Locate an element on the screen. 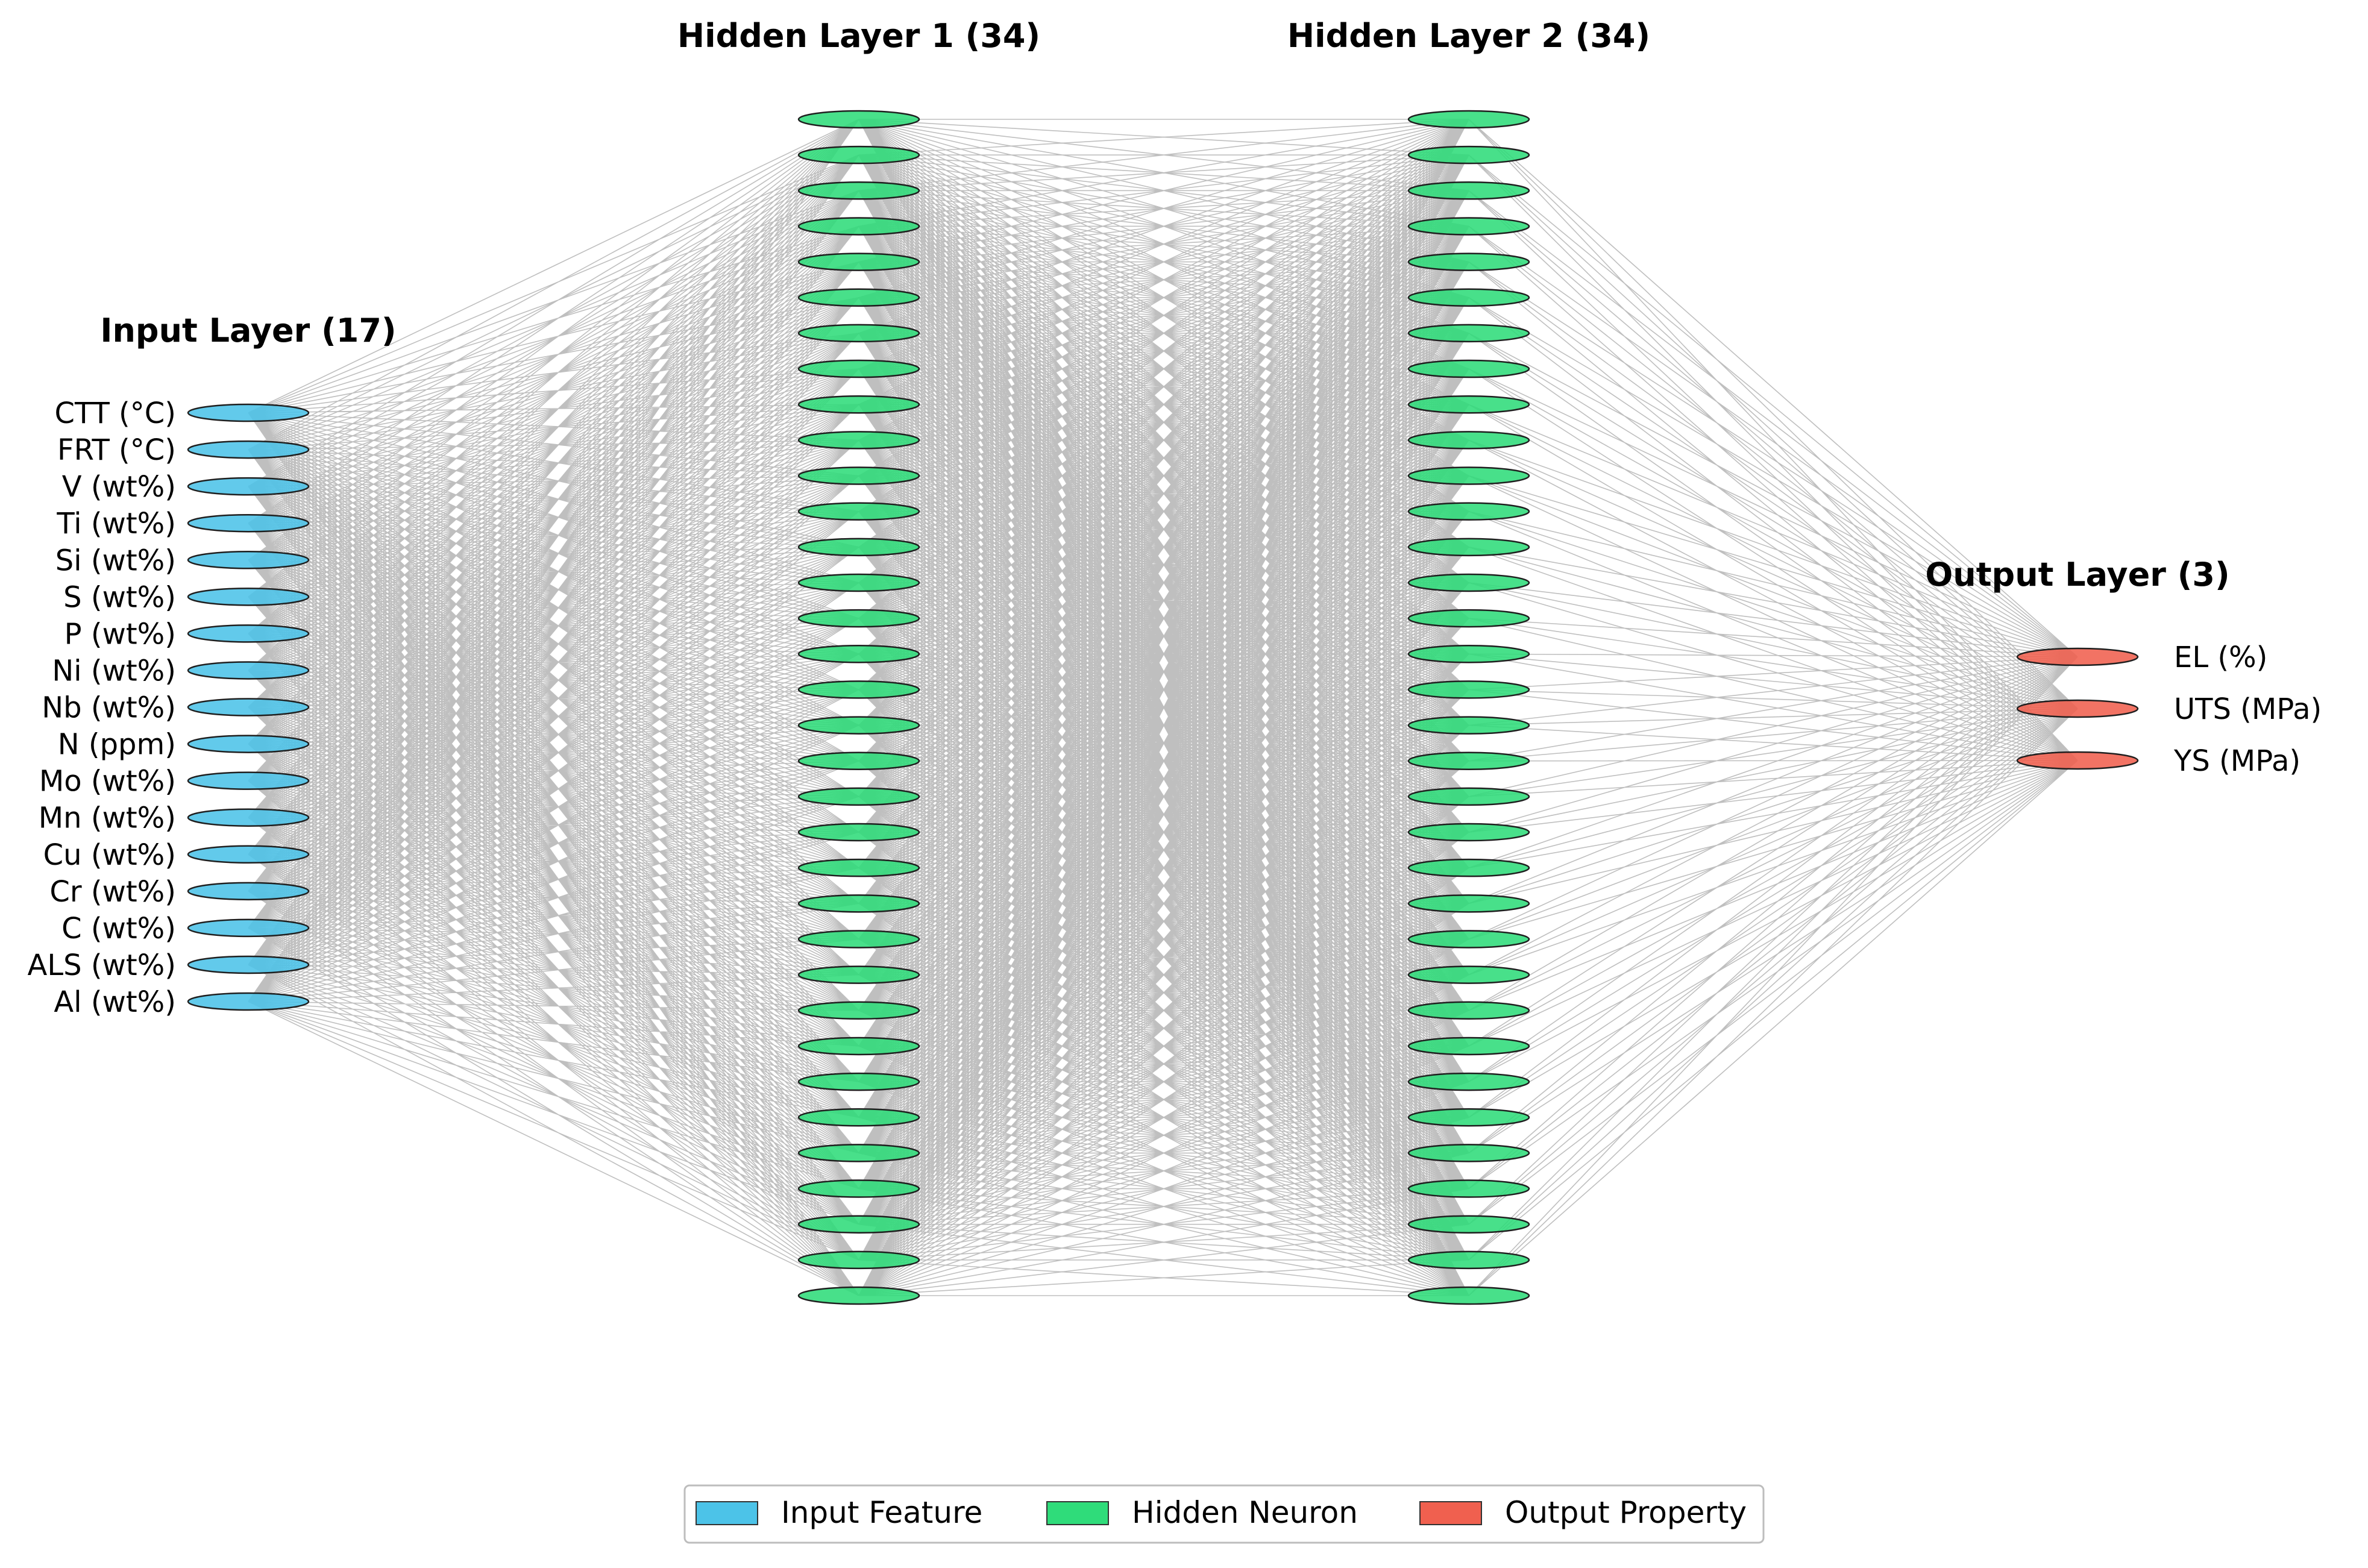 Image resolution: width=2368 pixels, height=1568 pixels. input-node-label: Al (wt%) is located at coordinates (115, 1002).